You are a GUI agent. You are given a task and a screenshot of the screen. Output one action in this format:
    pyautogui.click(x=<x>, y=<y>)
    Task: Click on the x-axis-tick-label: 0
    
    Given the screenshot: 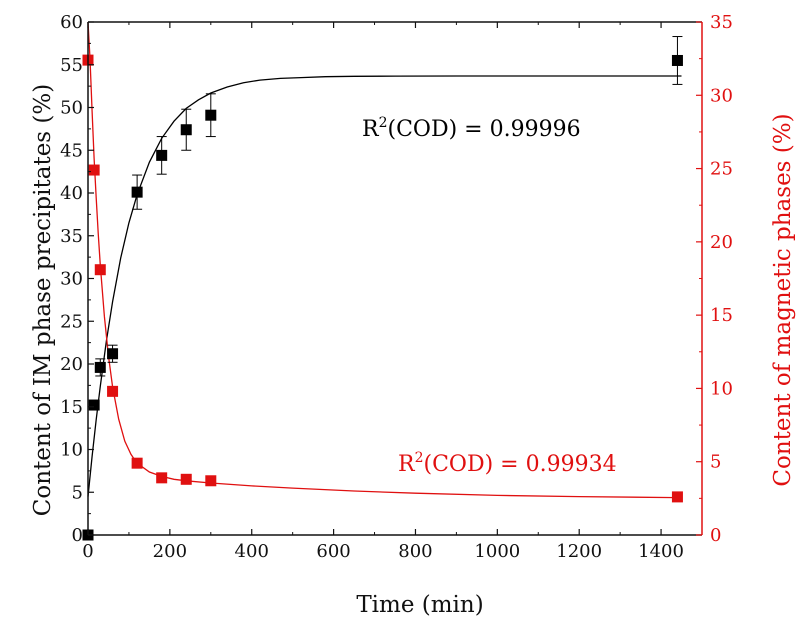 What is the action you would take?
    pyautogui.click(x=87, y=551)
    